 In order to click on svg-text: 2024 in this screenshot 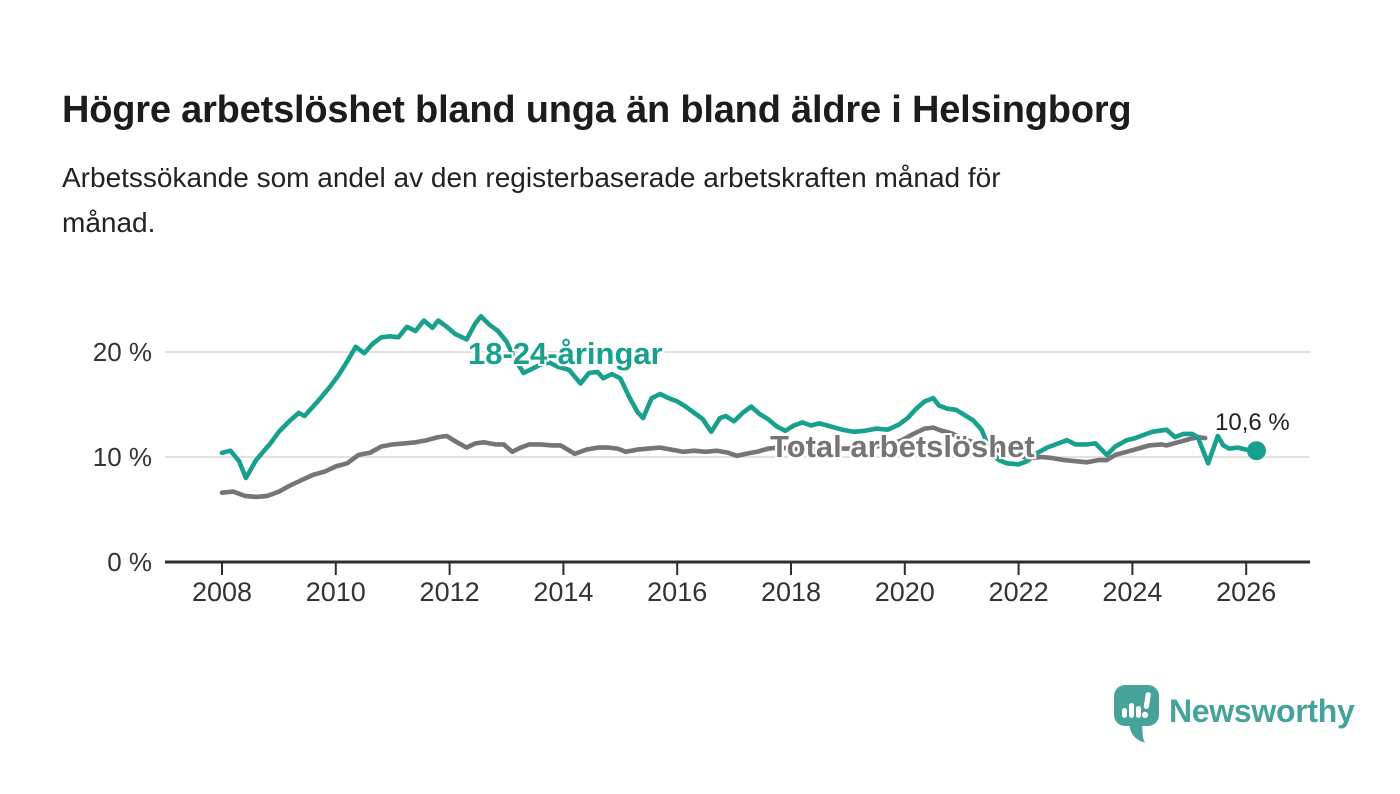, I will do `click(1132, 592)`.